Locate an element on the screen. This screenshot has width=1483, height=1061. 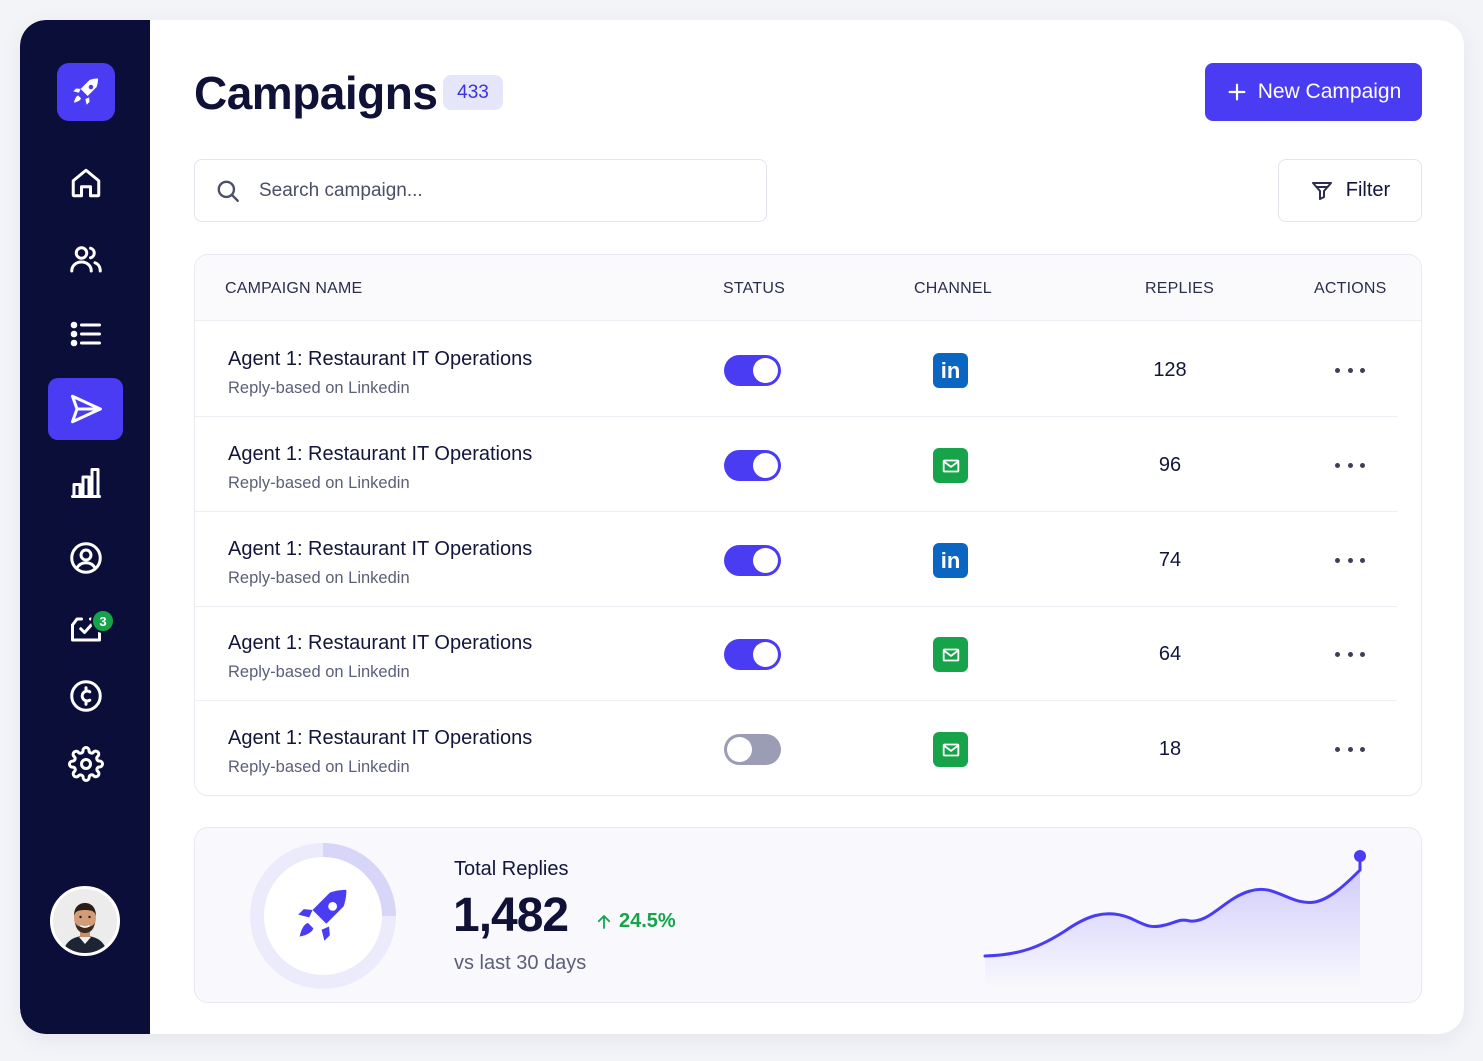
search-box is located at coordinates (480, 190).